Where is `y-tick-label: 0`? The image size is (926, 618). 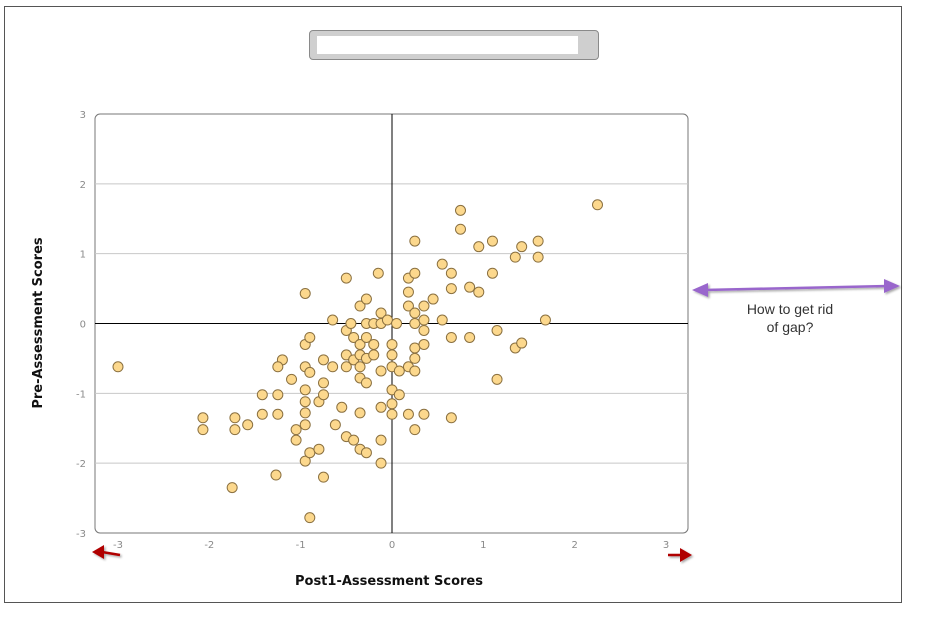 y-tick-label: 0 is located at coordinates (83, 325).